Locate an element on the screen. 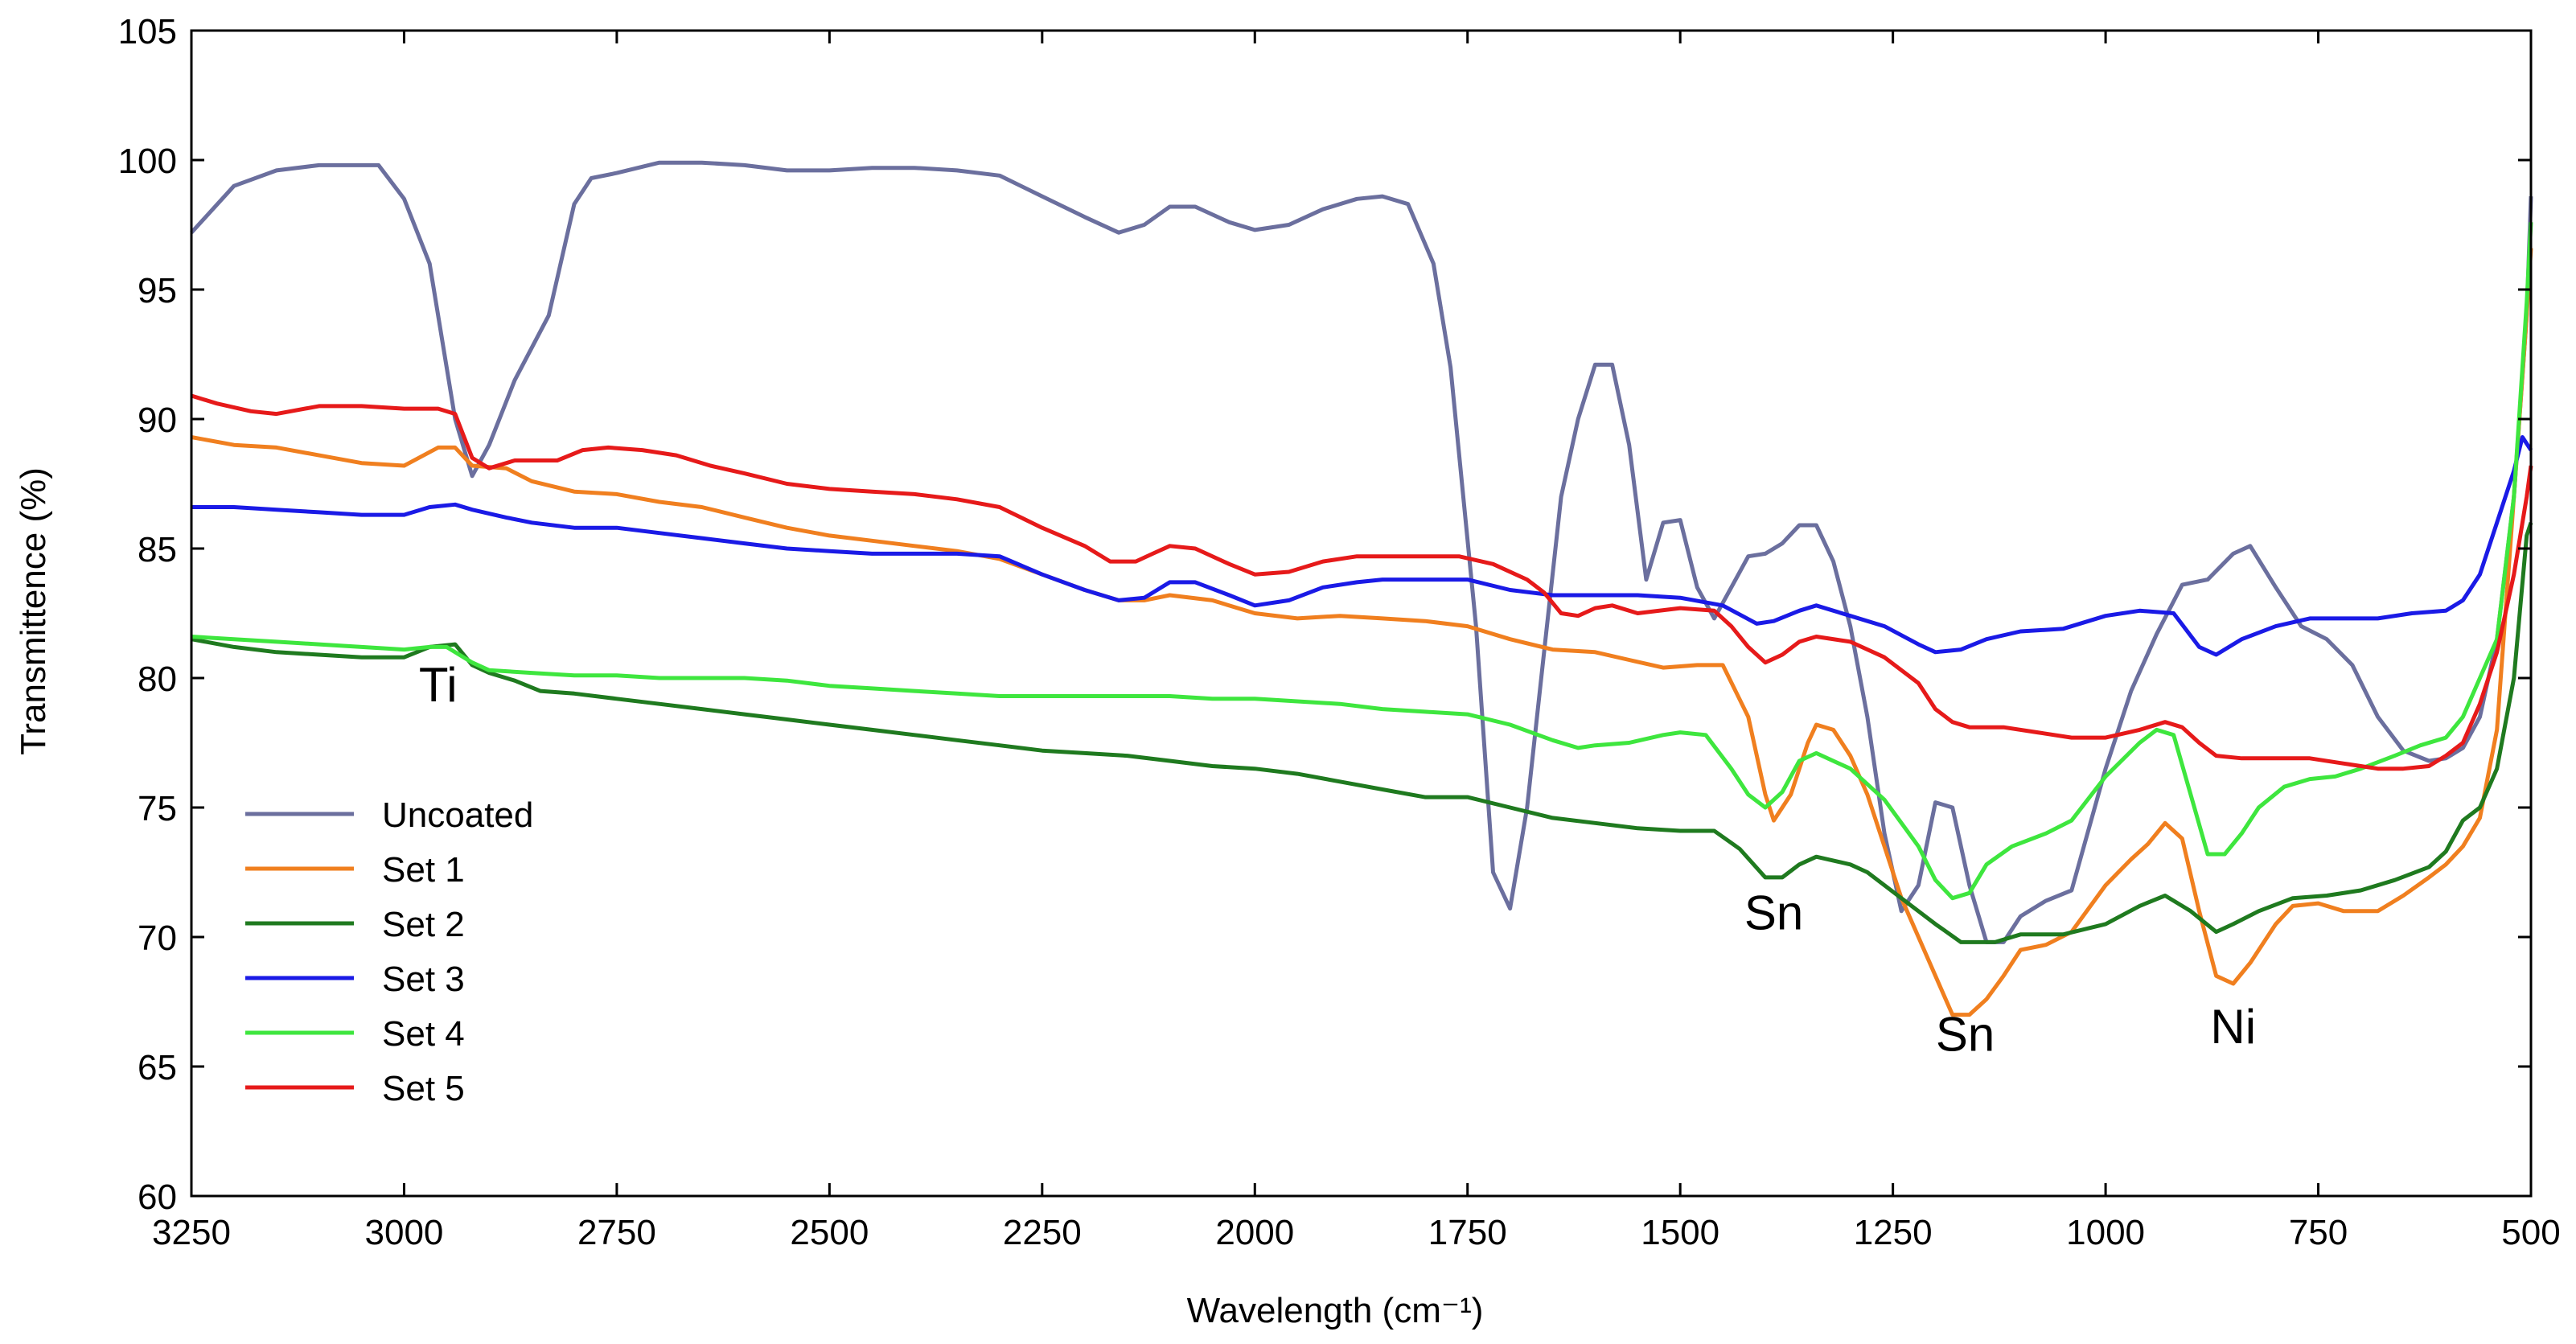  y-tick-label: 90 is located at coordinates (157, 420).